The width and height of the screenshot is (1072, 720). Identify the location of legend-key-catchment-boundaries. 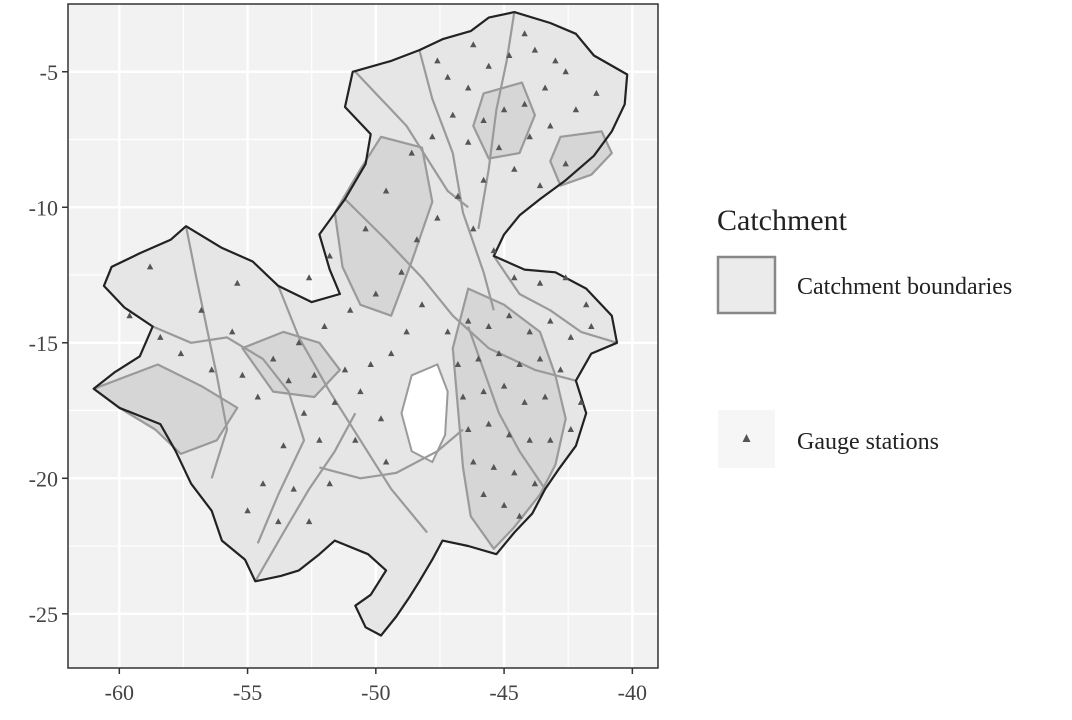
(746, 285).